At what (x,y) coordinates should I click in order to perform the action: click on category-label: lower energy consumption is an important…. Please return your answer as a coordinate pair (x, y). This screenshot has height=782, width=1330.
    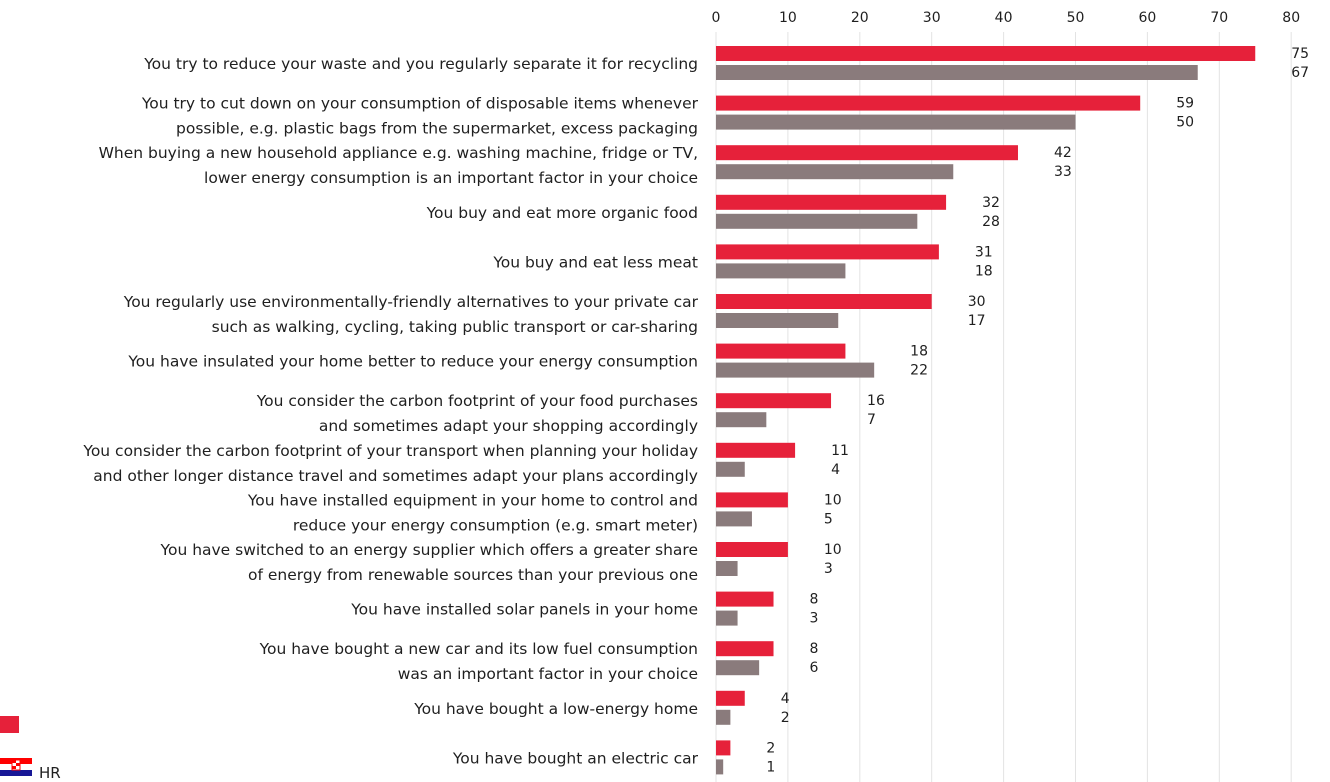
    Looking at the image, I should click on (451, 178).